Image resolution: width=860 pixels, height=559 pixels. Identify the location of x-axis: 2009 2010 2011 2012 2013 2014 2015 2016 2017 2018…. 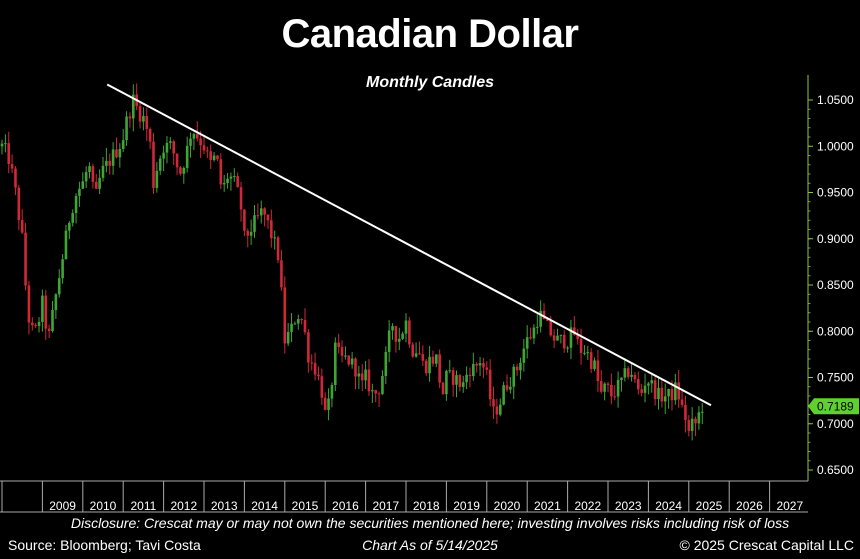
(404, 496).